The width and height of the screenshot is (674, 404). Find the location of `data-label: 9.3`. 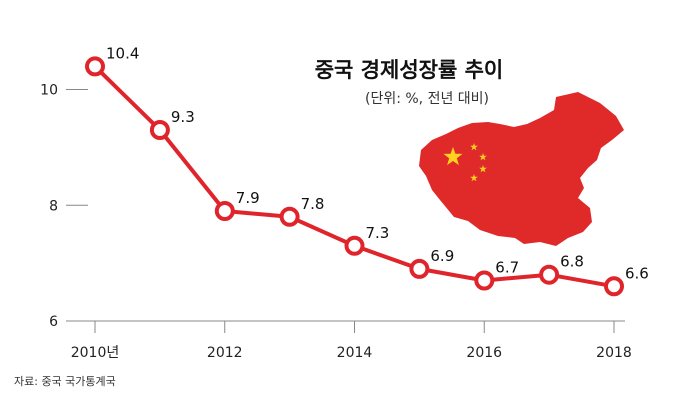

data-label: 9.3 is located at coordinates (183, 117).